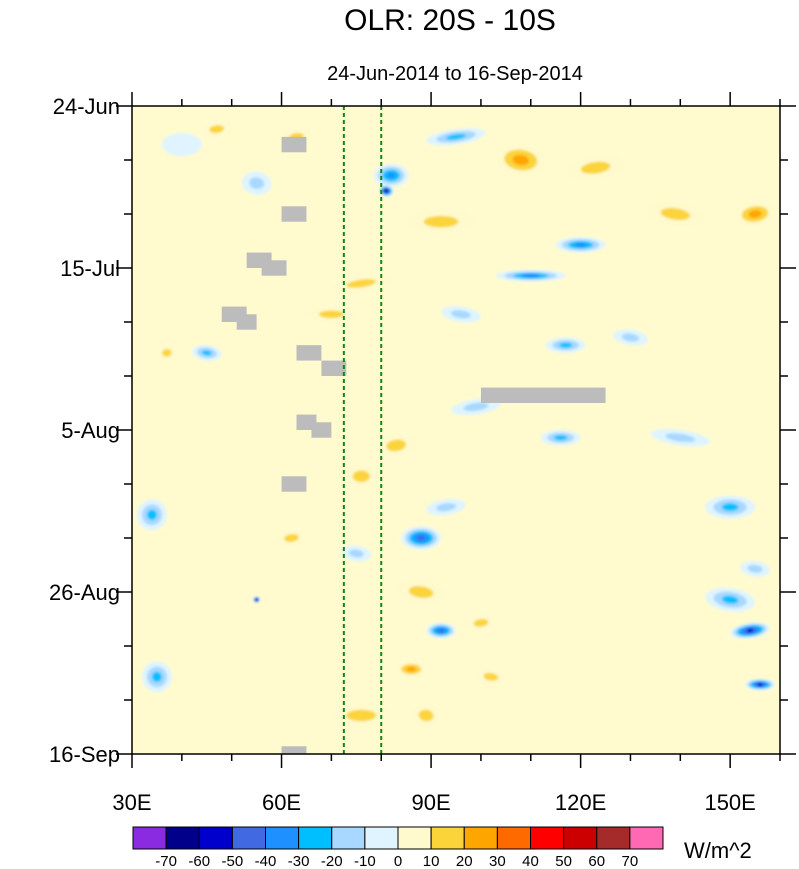 Image resolution: width=799 pixels, height=869 pixels. What do you see at coordinates (84, 592) in the screenshot?
I see `y-tick-label: 26-Aug` at bounding box center [84, 592].